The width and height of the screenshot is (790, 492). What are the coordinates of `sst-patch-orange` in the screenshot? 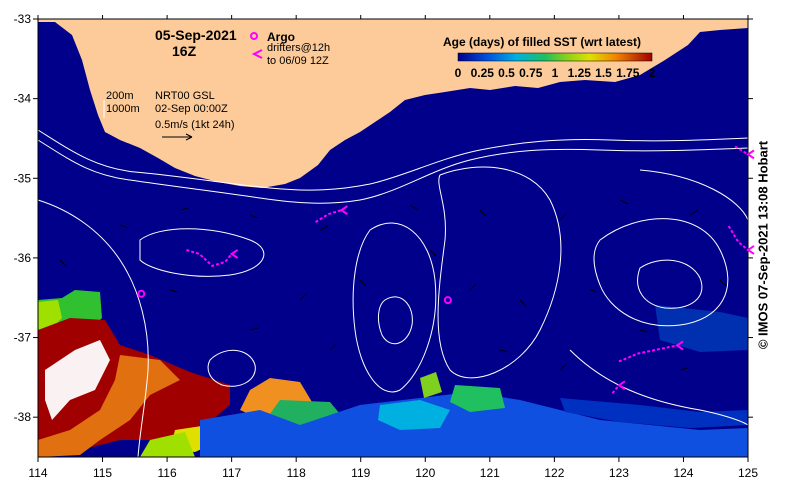 It's located at (109, 406).